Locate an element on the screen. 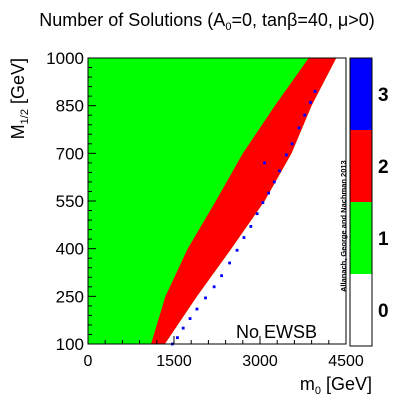 The image size is (415, 402). y-axis-label: M1/2 [GeV] is located at coordinates (19, 98).